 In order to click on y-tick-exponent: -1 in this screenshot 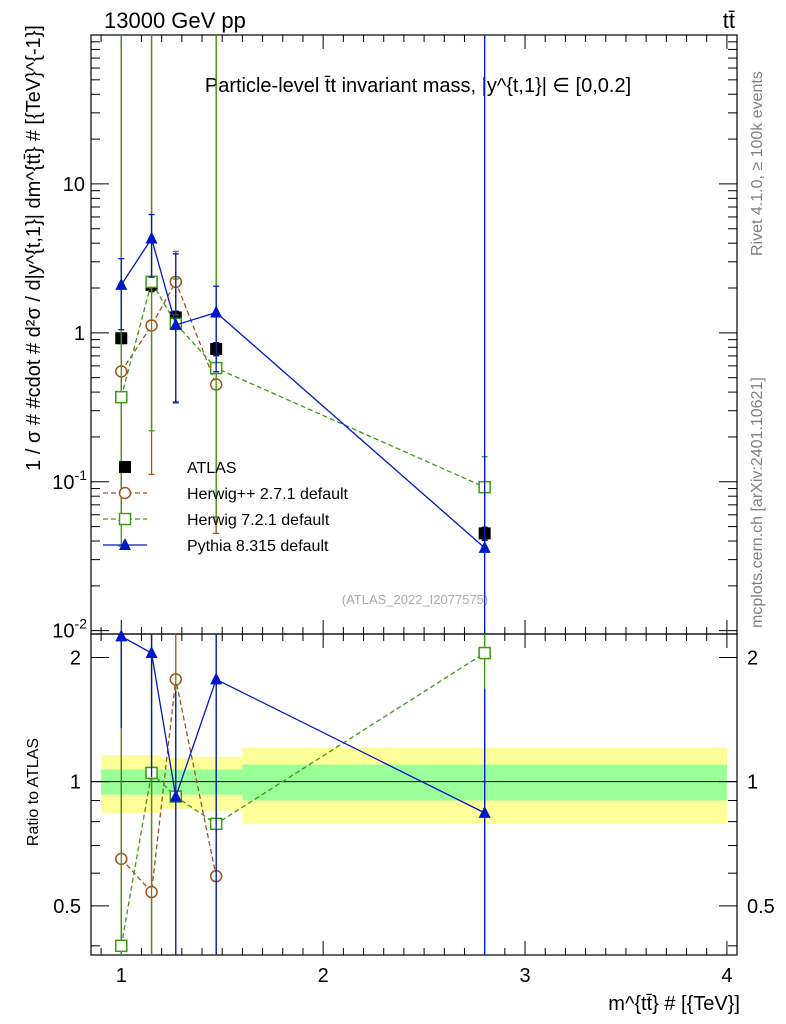, I will do `click(81, 475)`.